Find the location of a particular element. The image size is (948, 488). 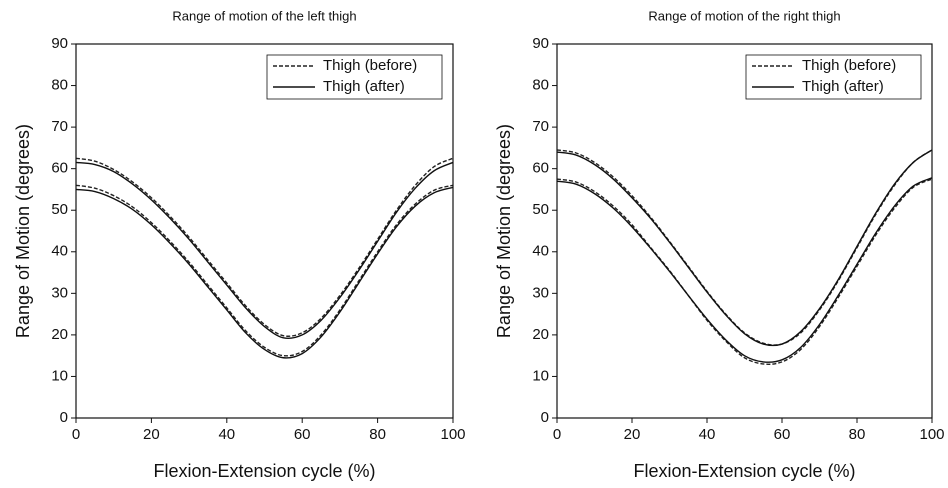

chart-title: Range of motion of the right thigh is located at coordinates (744, 15).